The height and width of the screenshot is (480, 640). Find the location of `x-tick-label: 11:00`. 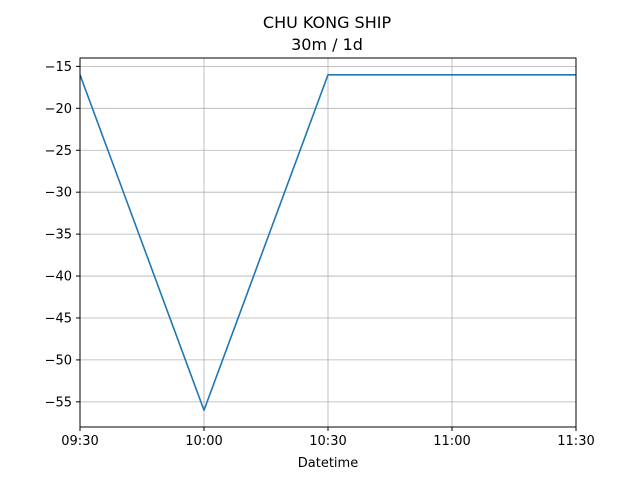

x-tick-label: 11:00 is located at coordinates (451, 441).